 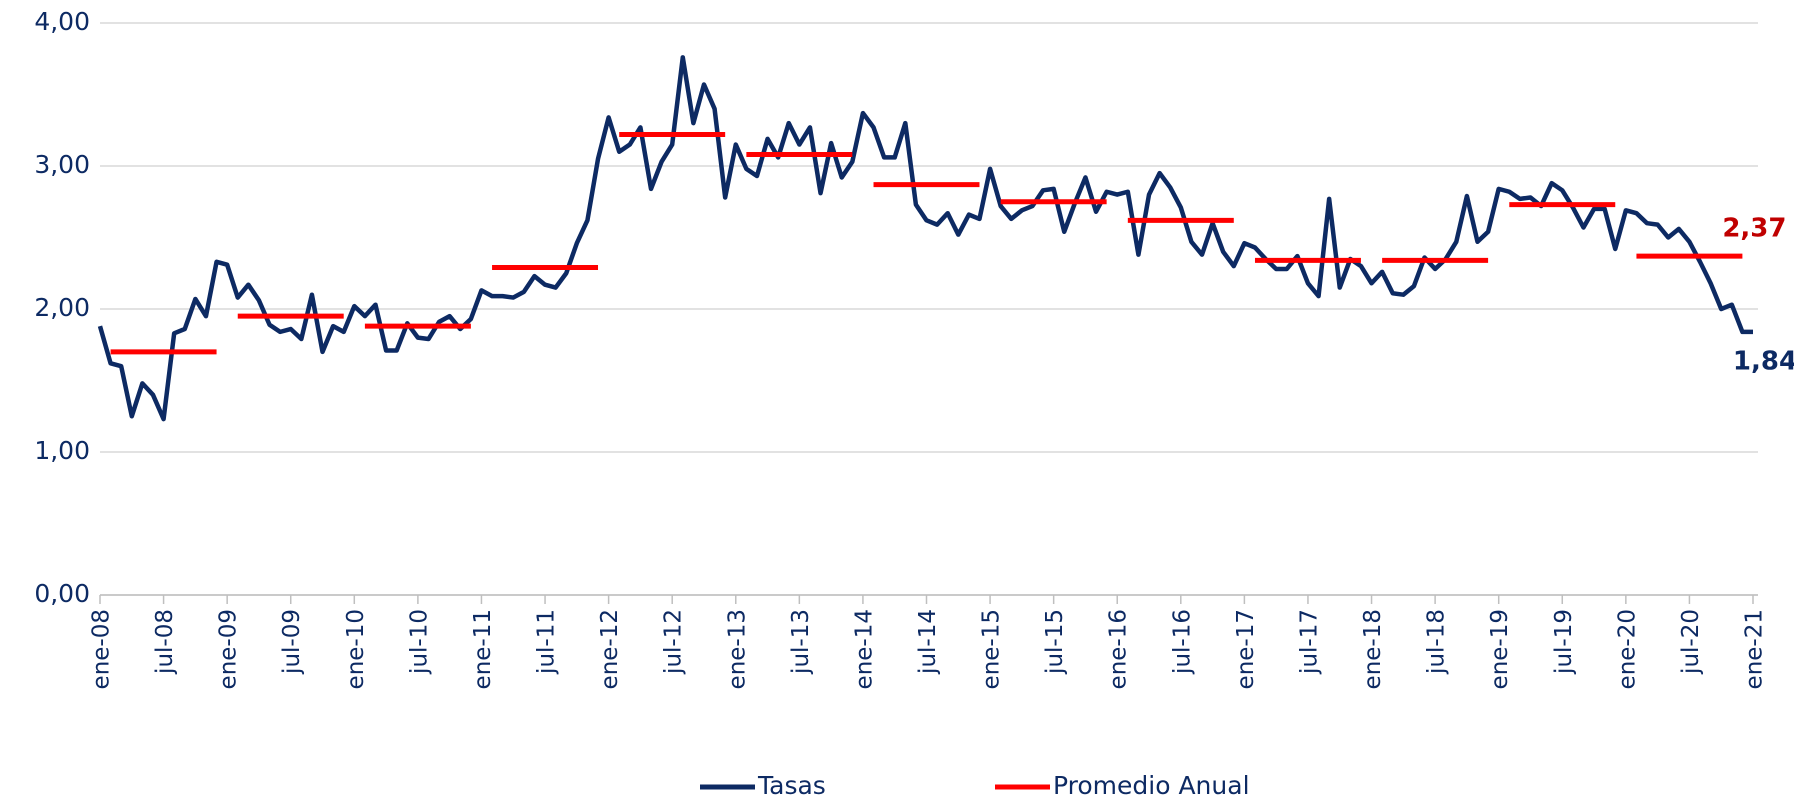 What do you see at coordinates (1754, 229) in the screenshot?
I see `data-label: 2,37` at bounding box center [1754, 229].